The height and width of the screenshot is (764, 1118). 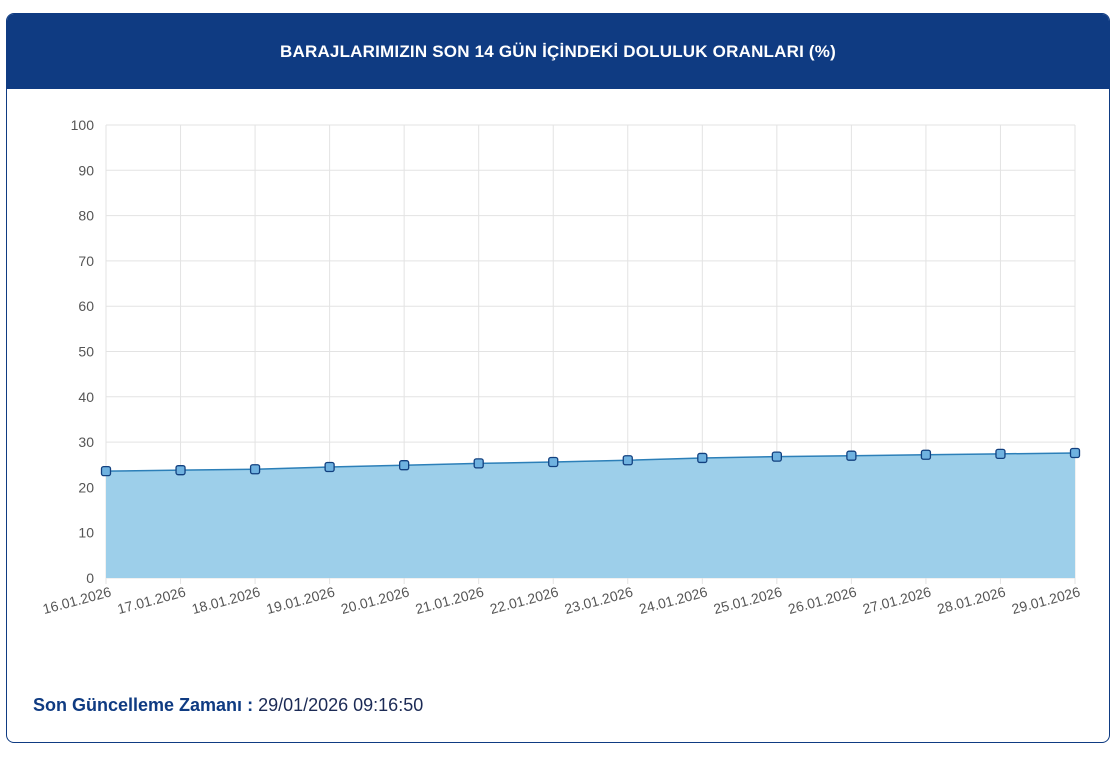 What do you see at coordinates (897, 600) in the screenshot?
I see `x-tick-label: 27.01.2026` at bounding box center [897, 600].